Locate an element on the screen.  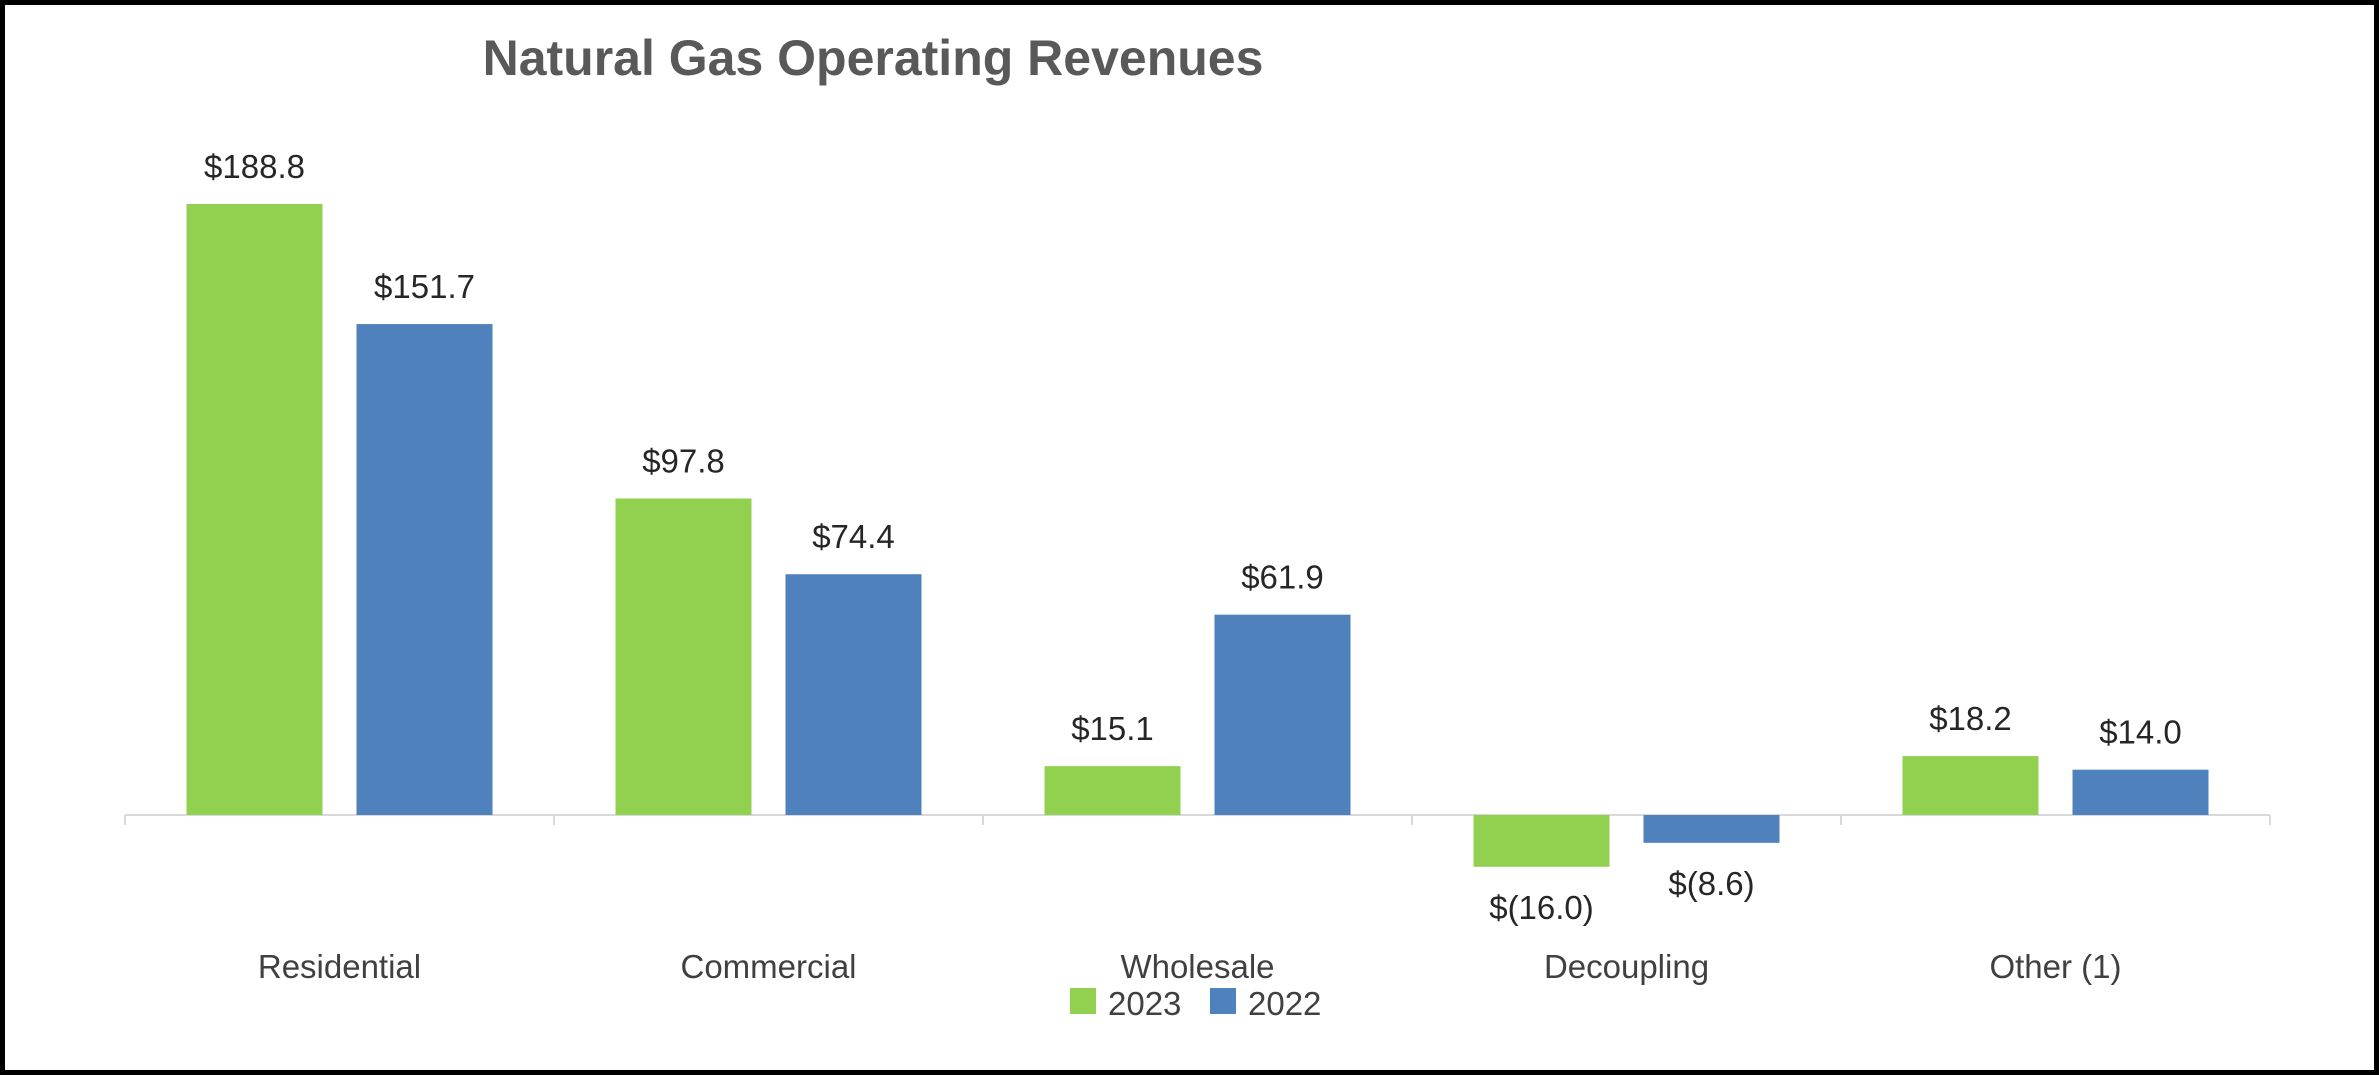
bar-other-1-2023 is located at coordinates (1970, 785).